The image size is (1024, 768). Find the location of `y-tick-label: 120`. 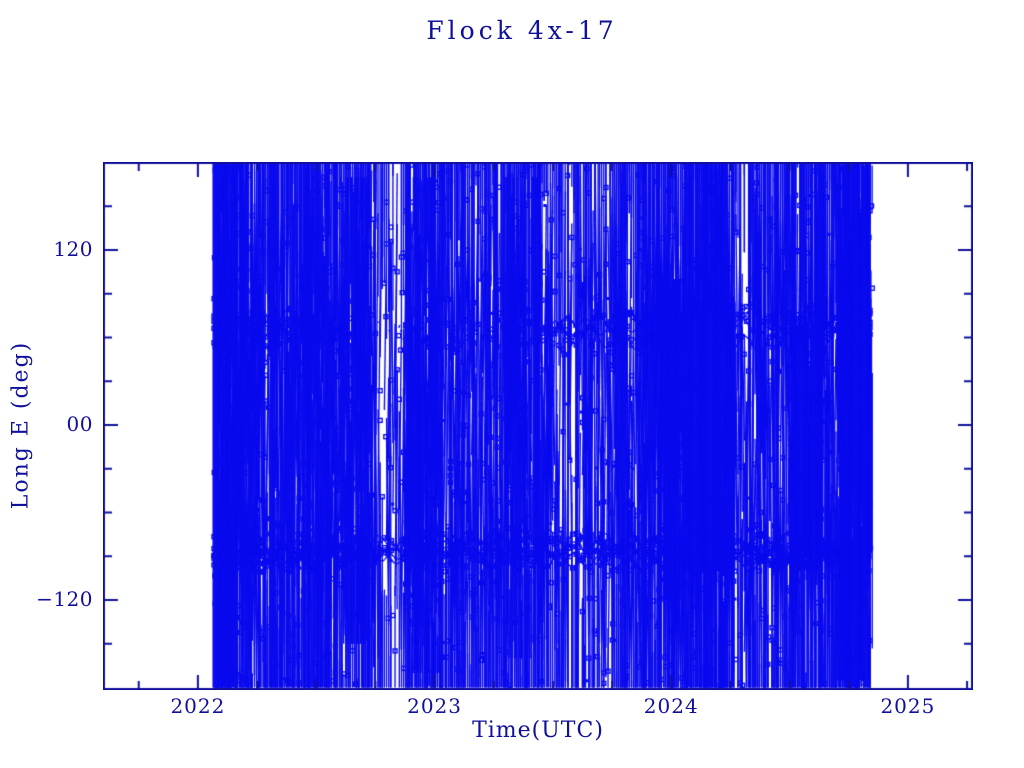

y-tick-label: 120 is located at coordinates (73, 249).